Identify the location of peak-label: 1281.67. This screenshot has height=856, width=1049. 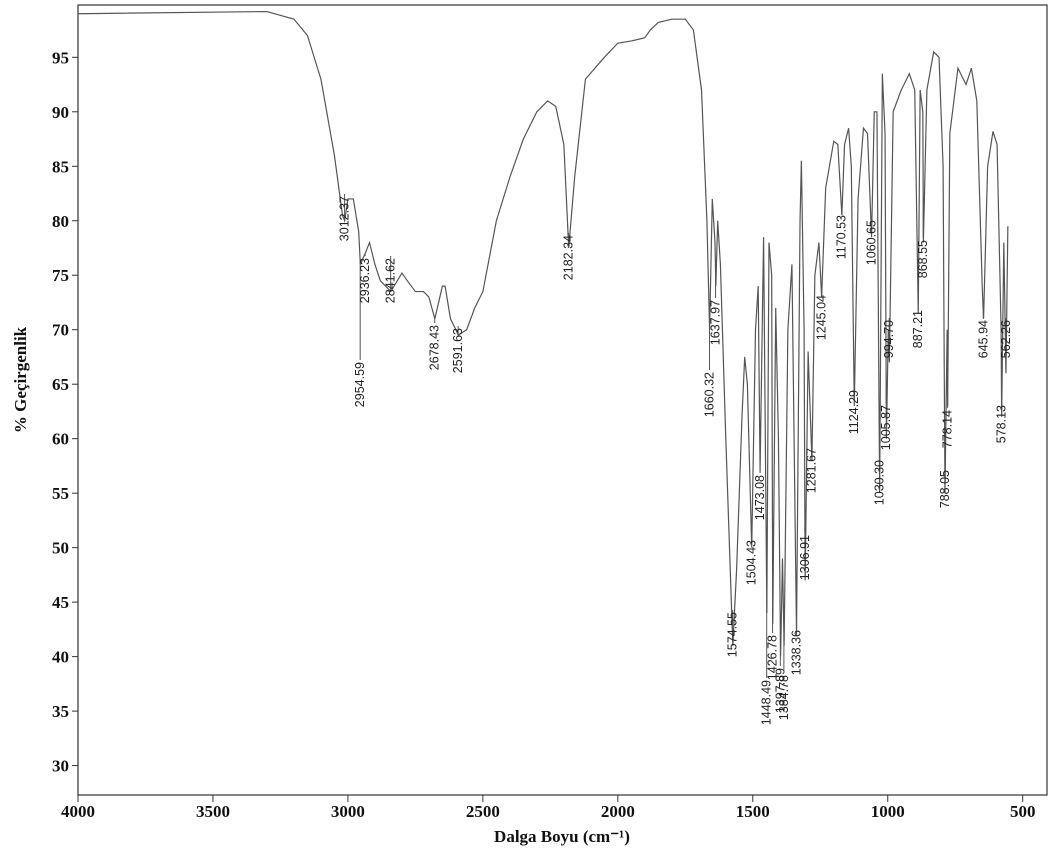
(812, 470).